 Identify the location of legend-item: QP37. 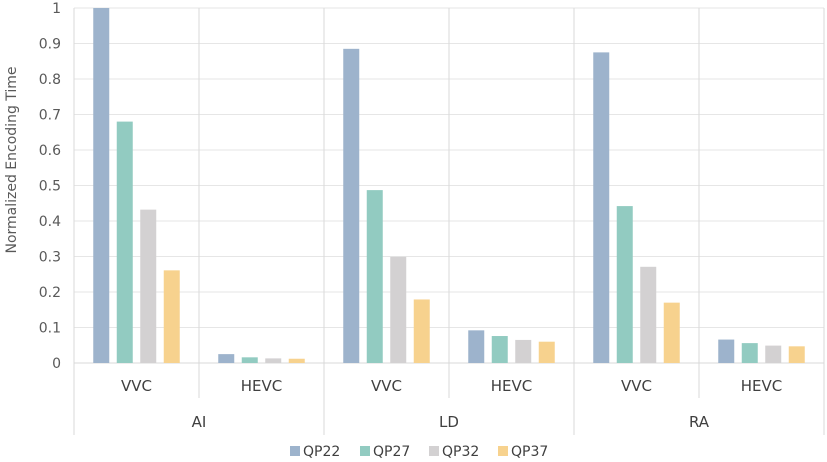
(523, 452).